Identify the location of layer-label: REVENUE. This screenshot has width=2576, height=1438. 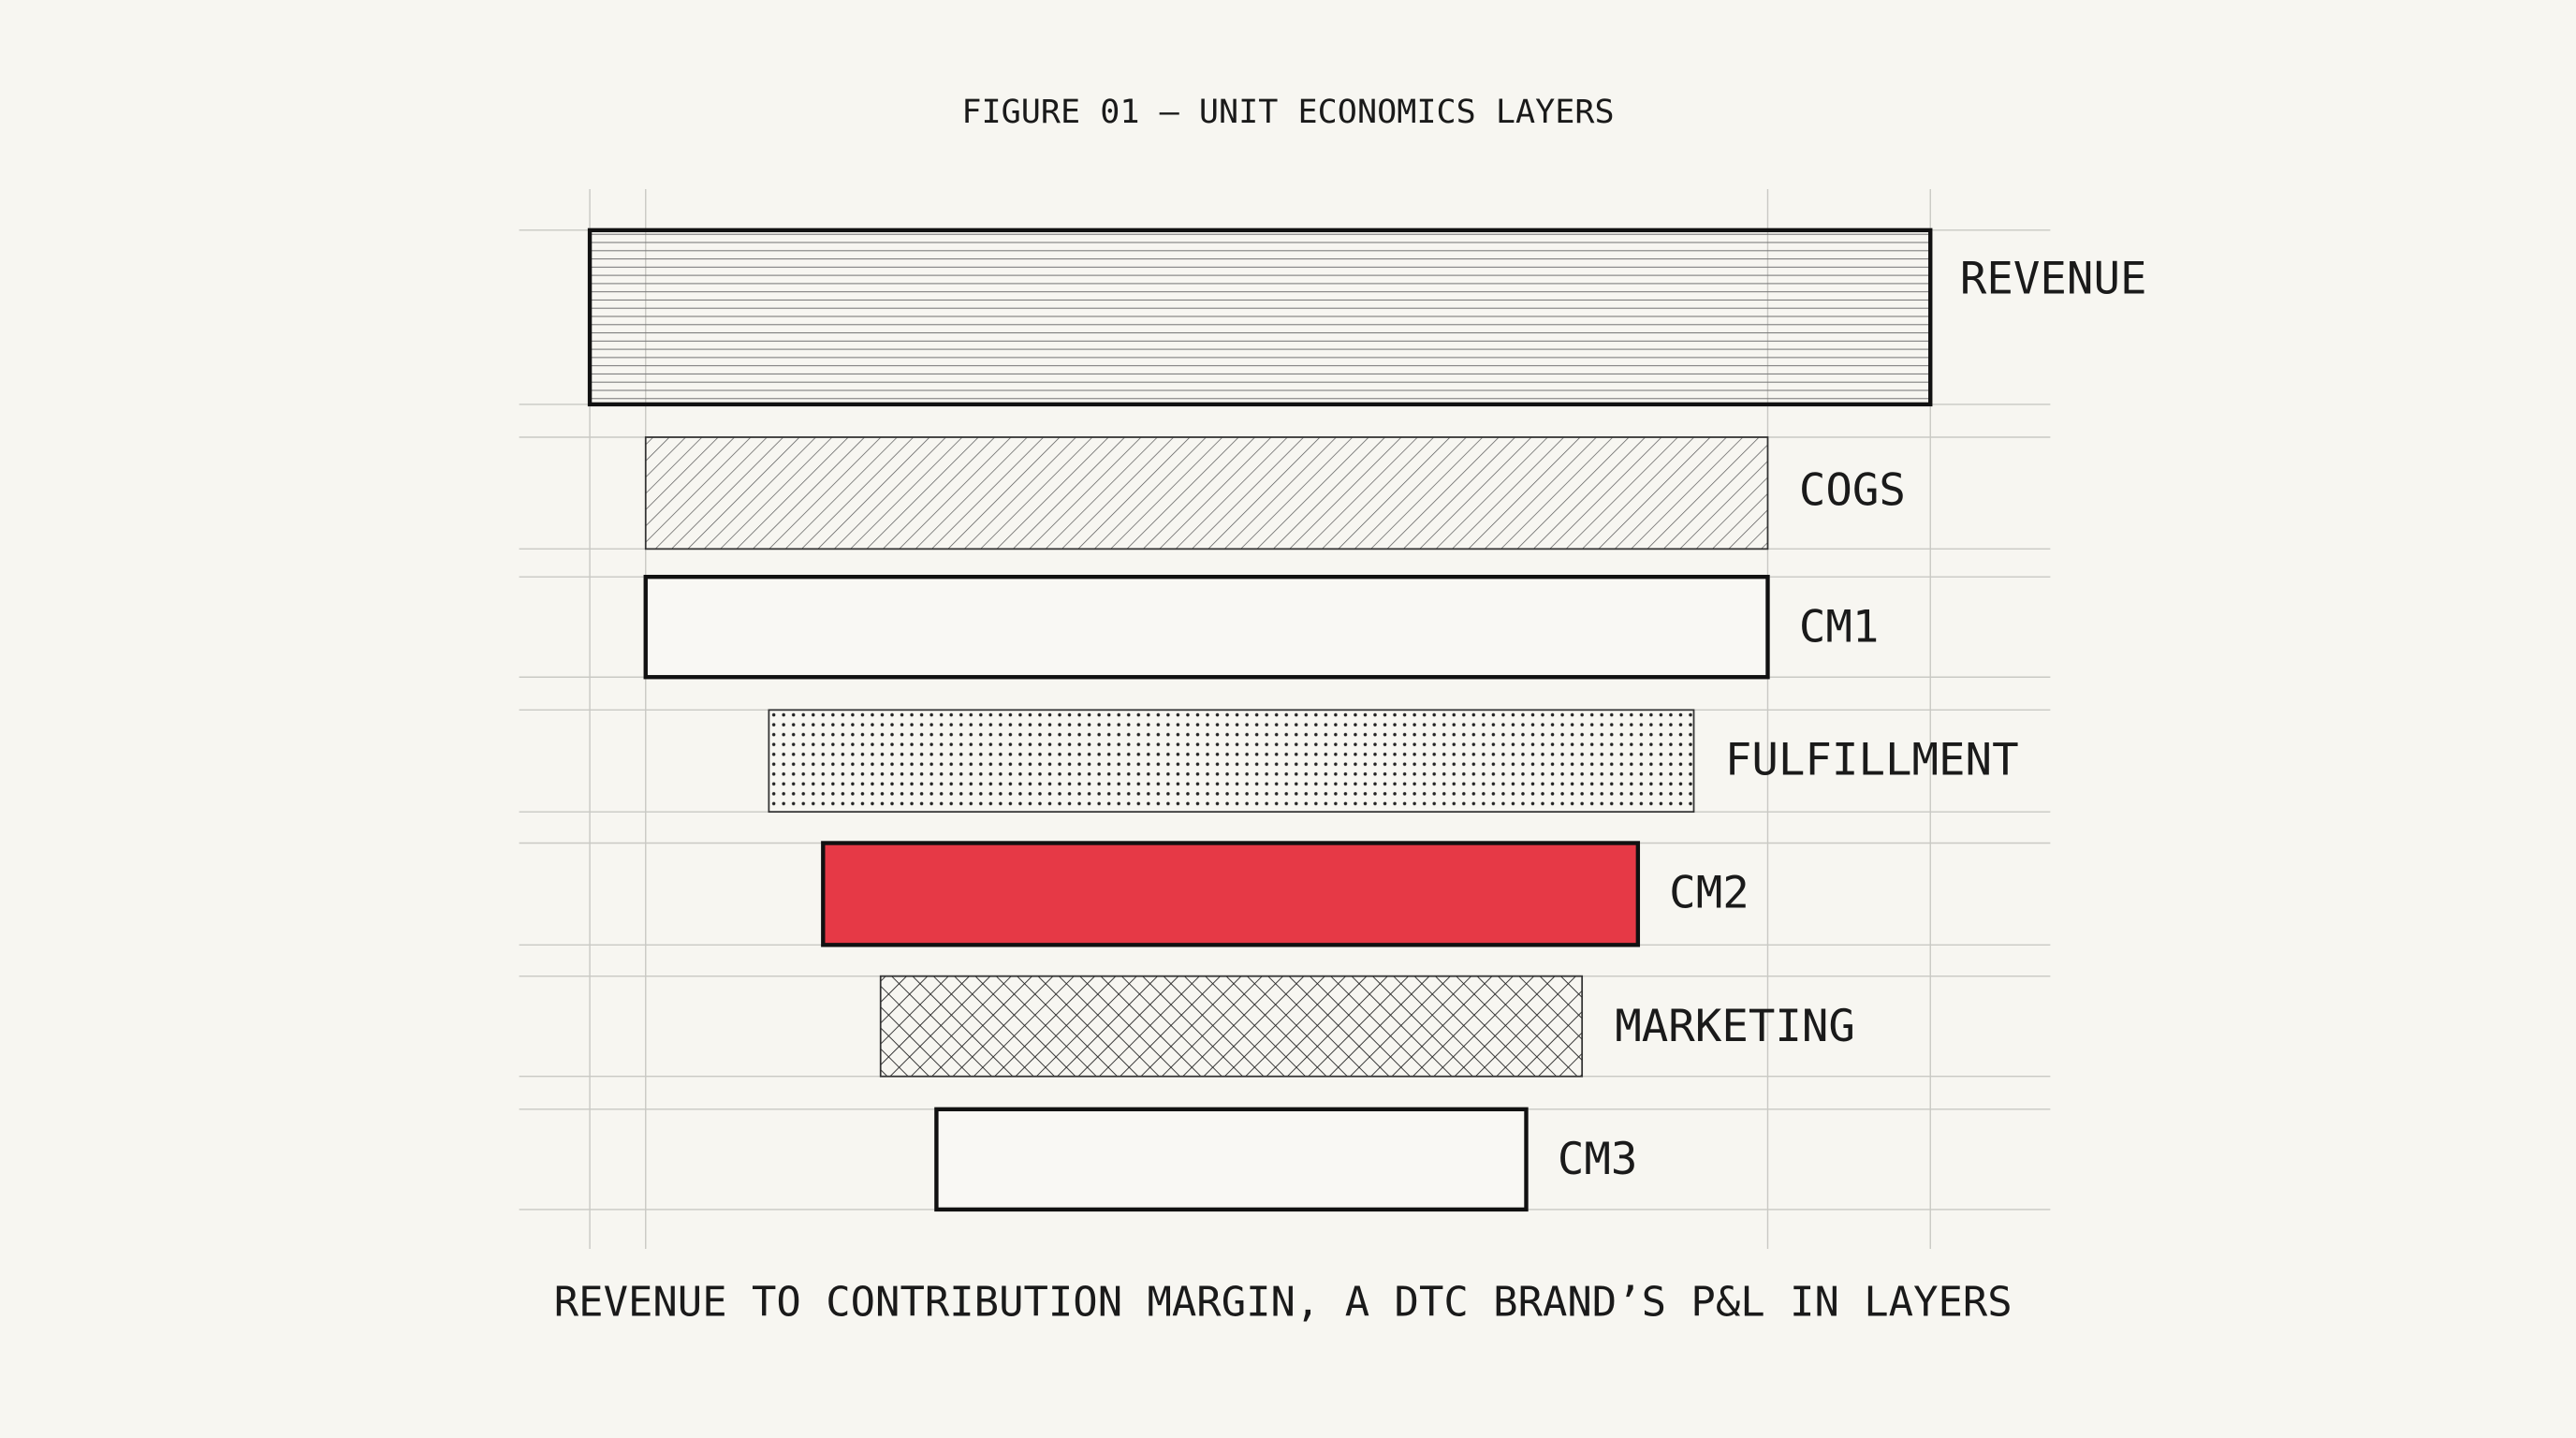
(2053, 278).